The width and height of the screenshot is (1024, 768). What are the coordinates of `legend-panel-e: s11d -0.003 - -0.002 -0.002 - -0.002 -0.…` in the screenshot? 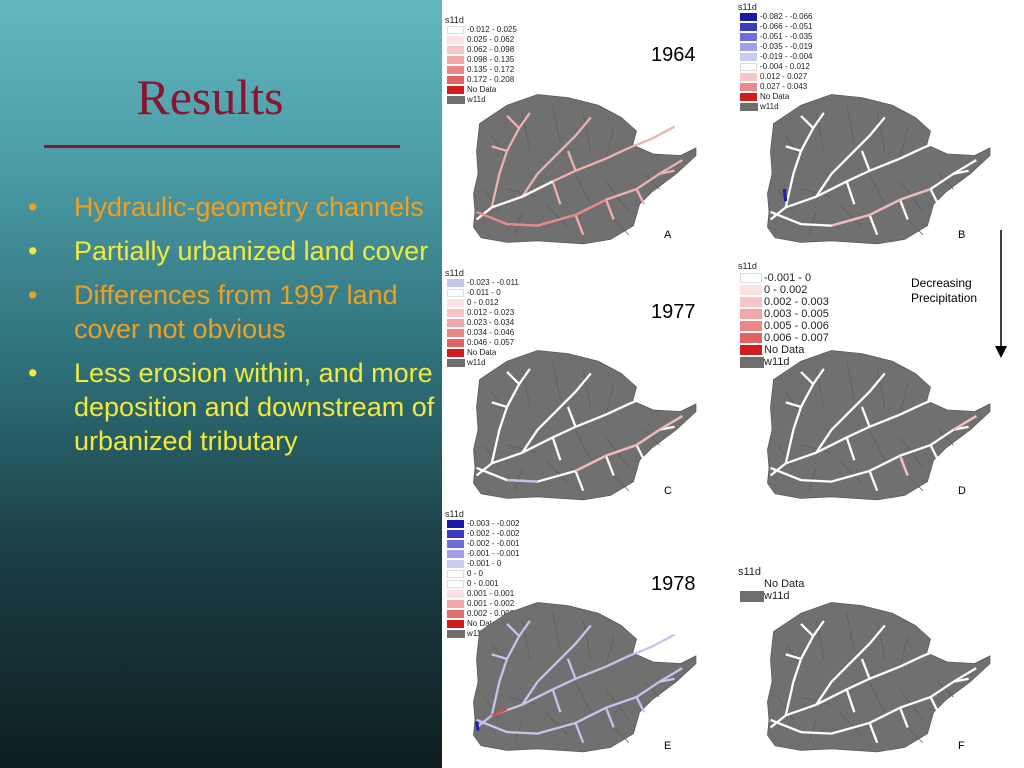 It's located at (482, 574).